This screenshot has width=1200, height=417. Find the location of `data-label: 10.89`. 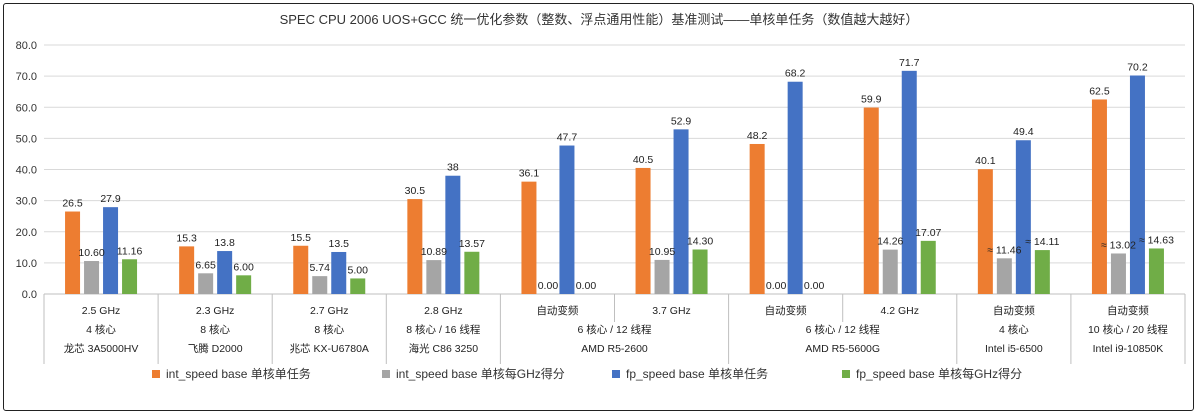

data-label: 10.89 is located at coordinates (434, 252).